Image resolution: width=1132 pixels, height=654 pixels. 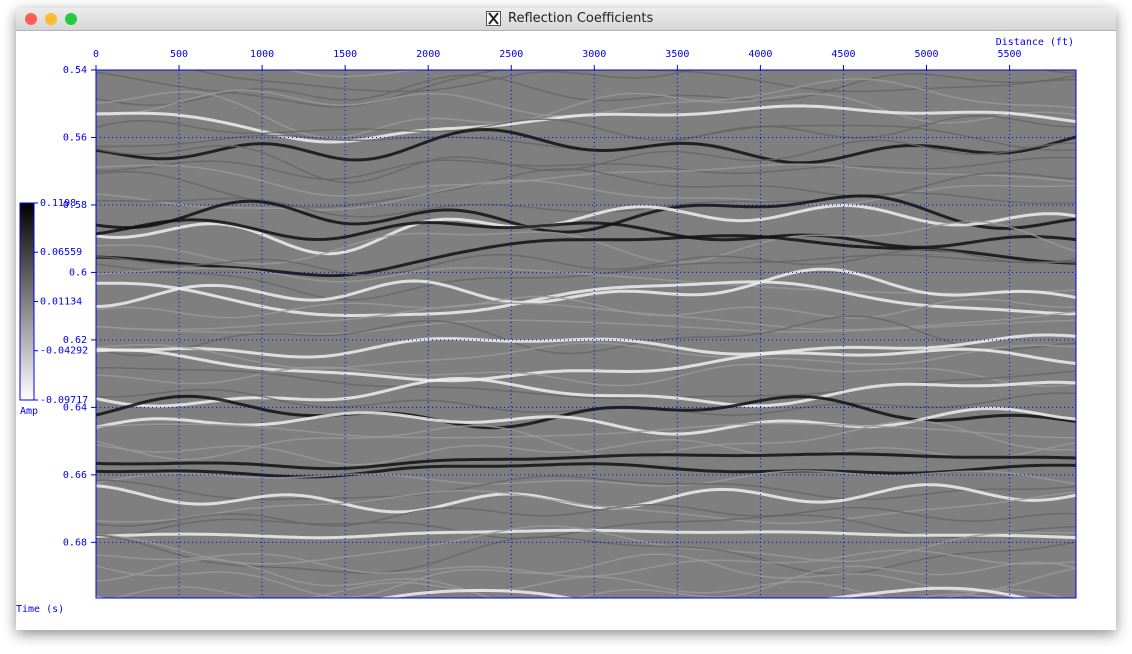 What do you see at coordinates (428, 54) in the screenshot?
I see `x-tick-label: 2000` at bounding box center [428, 54].